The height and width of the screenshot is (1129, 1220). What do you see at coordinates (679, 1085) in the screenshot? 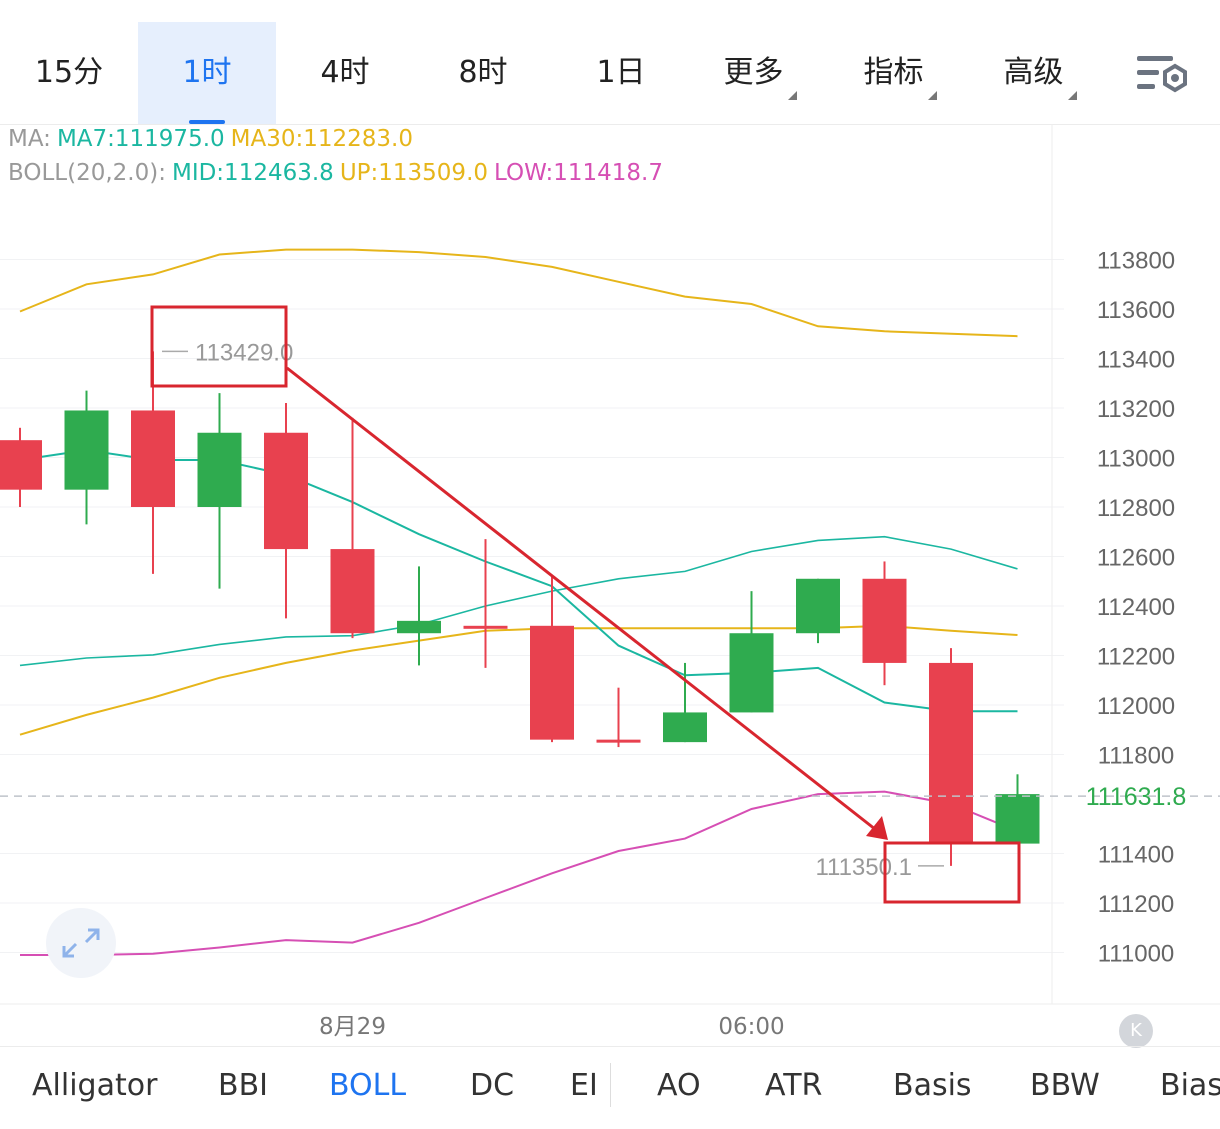
I see `indicator-ao: AO` at bounding box center [679, 1085].